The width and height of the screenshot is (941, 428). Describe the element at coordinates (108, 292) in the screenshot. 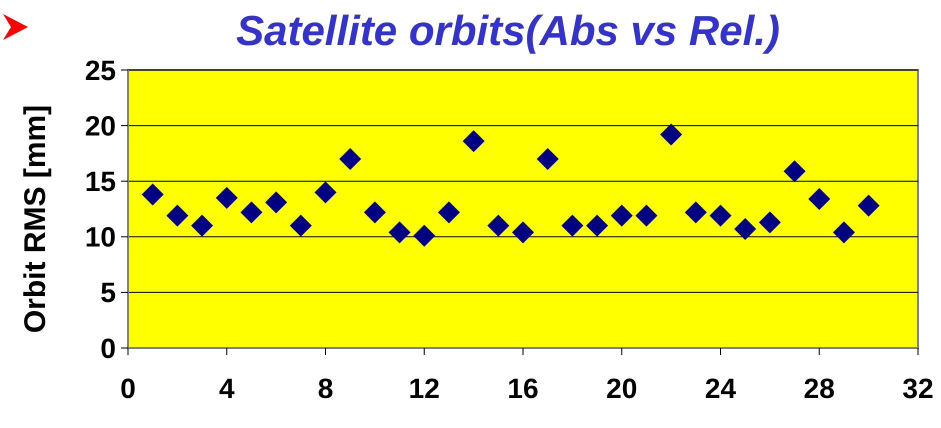

I see `y-tick-label: 5` at that location.